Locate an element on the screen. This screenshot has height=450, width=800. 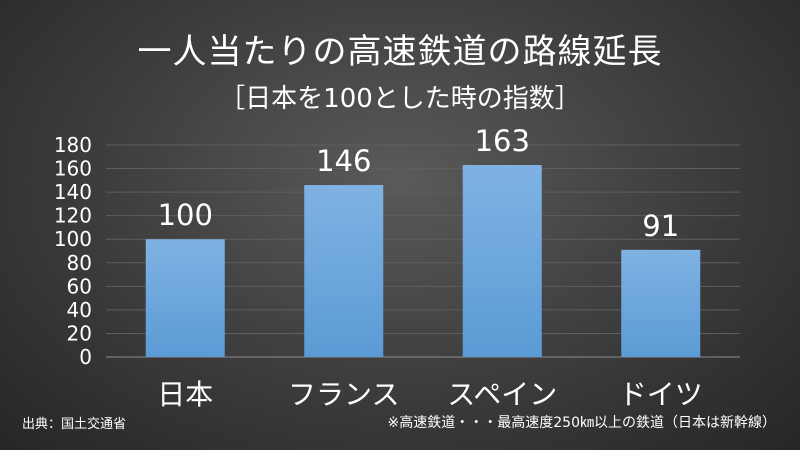
category-label: フランス is located at coordinates (343, 394).